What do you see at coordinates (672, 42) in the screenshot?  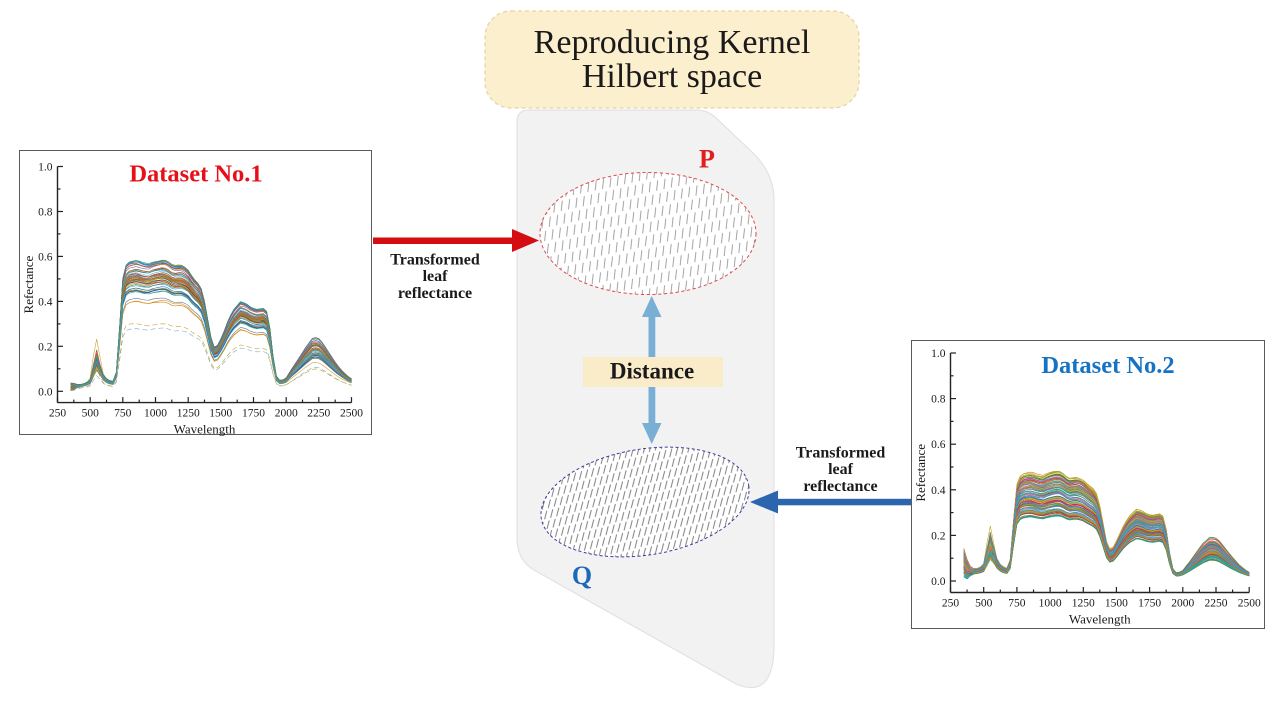 I see `svg-text: Reproducing Kernel` at bounding box center [672, 42].